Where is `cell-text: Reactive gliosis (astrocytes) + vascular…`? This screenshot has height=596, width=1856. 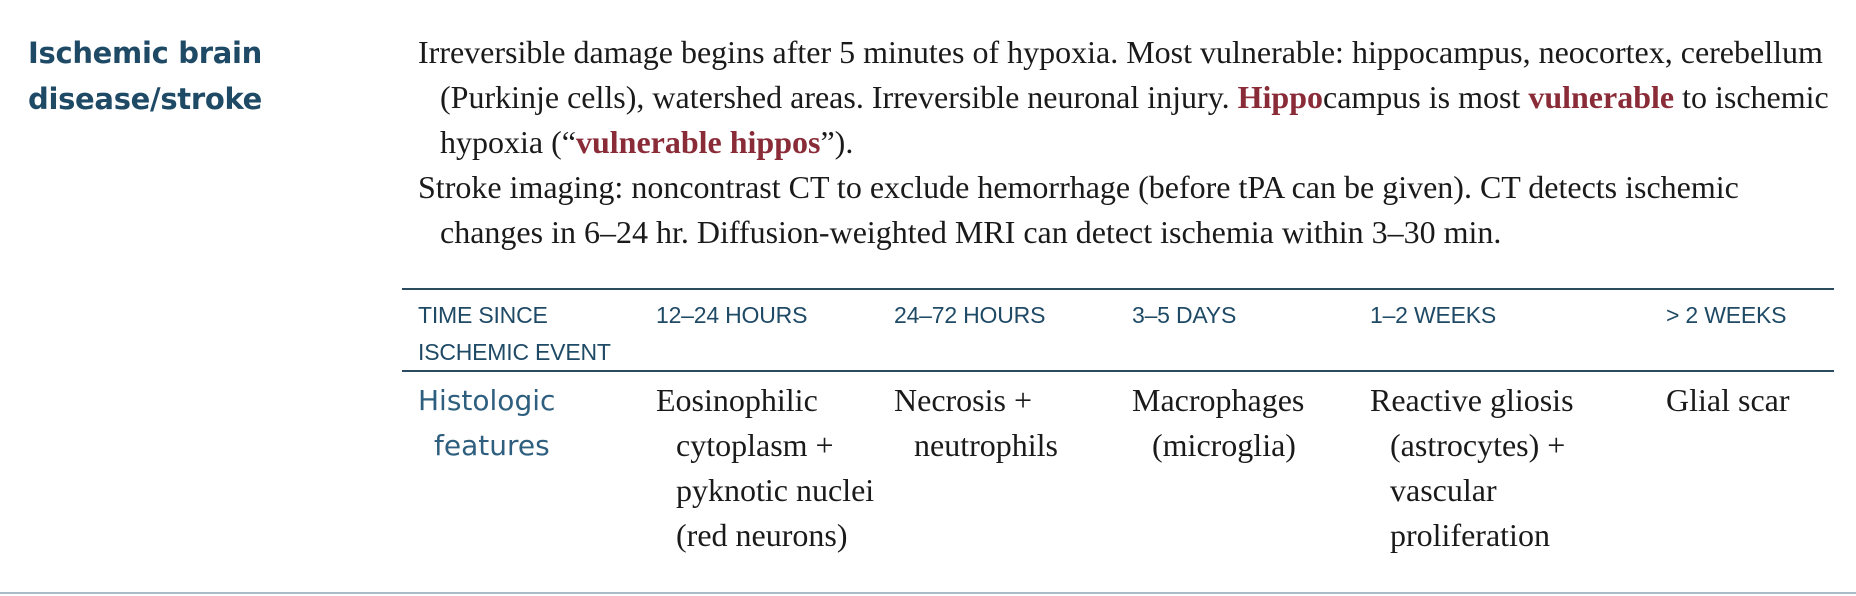
cell-text: Reactive gliosis (astrocytes) + vascular… is located at coordinates (1472, 467).